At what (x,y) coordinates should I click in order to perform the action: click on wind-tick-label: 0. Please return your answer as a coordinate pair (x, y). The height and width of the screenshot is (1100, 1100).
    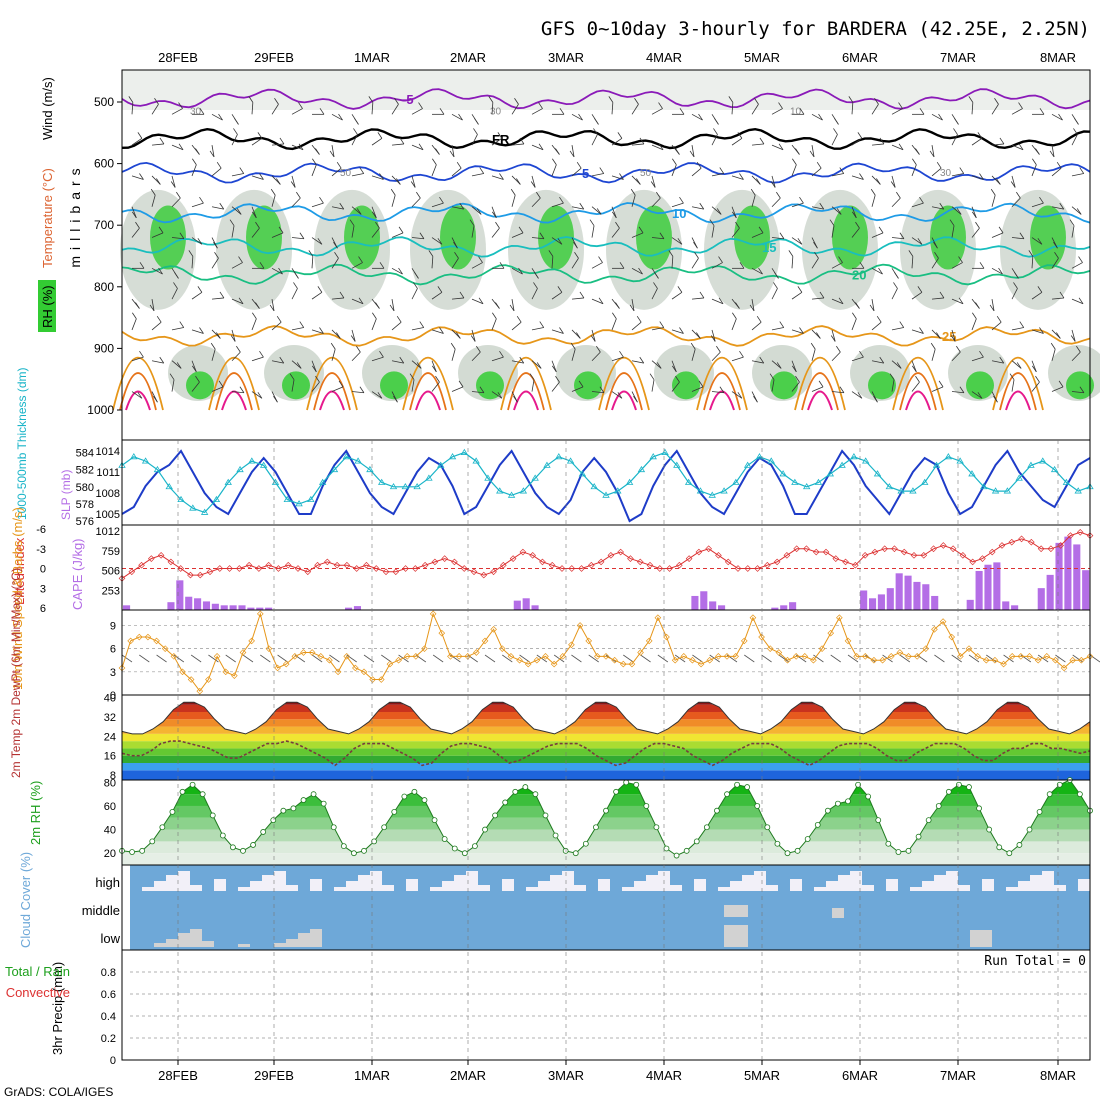
    Looking at the image, I should click on (113, 696).